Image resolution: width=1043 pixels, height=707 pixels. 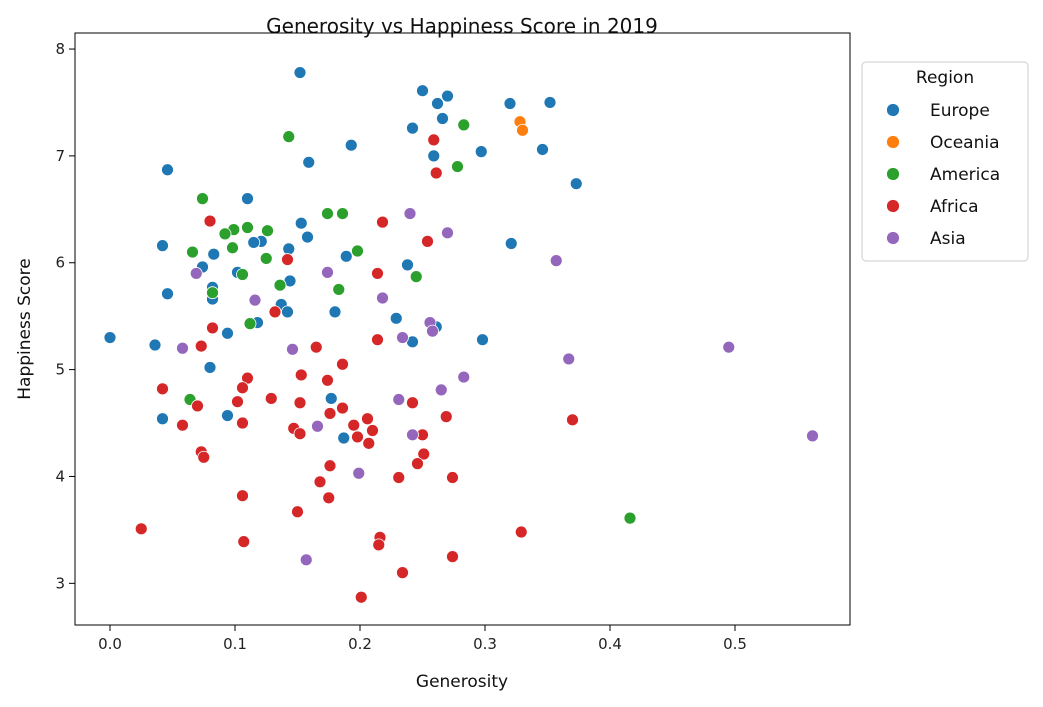 I want to click on y-tick-label: 8, so click(x=60, y=49).